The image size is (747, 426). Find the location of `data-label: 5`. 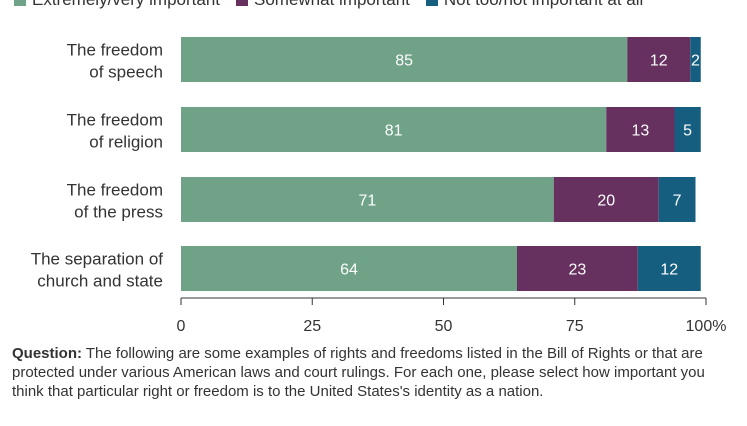

data-label: 5 is located at coordinates (687, 131).